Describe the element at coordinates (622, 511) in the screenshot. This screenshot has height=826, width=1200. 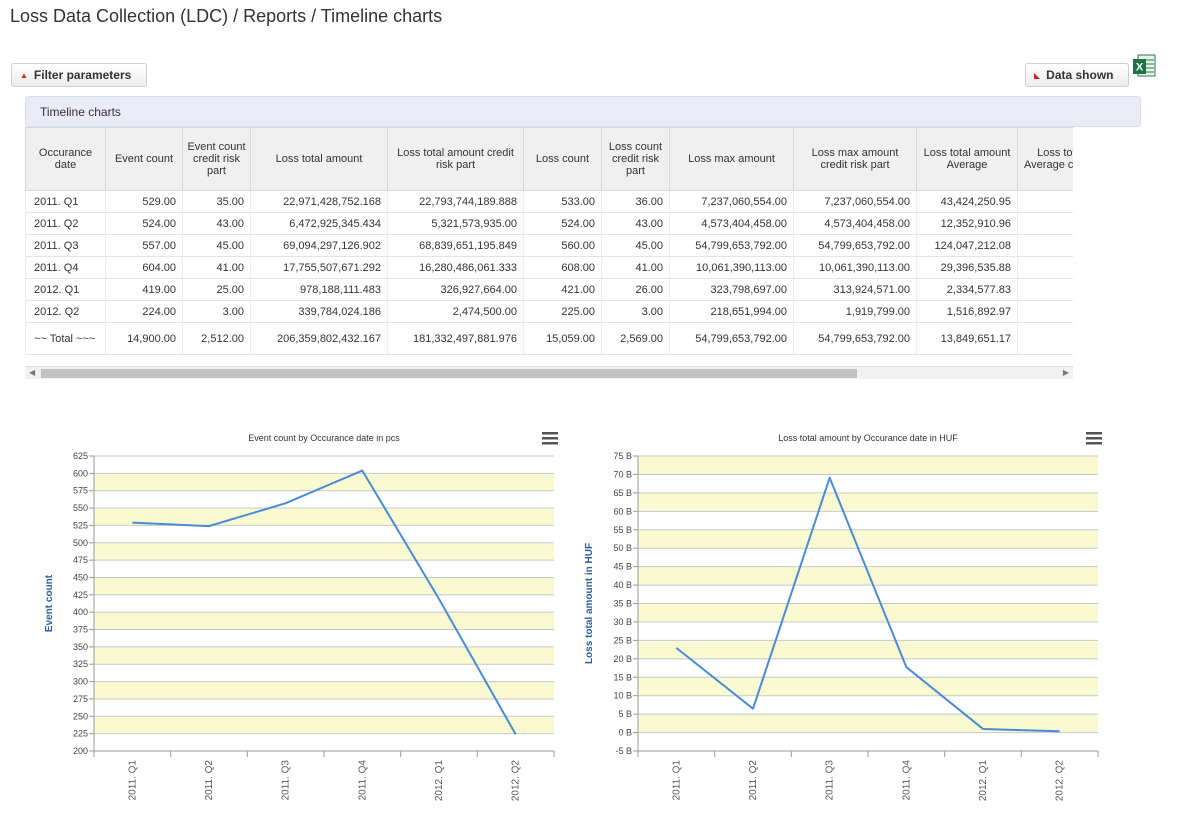
I see `y-tick-label: 60 B` at that location.